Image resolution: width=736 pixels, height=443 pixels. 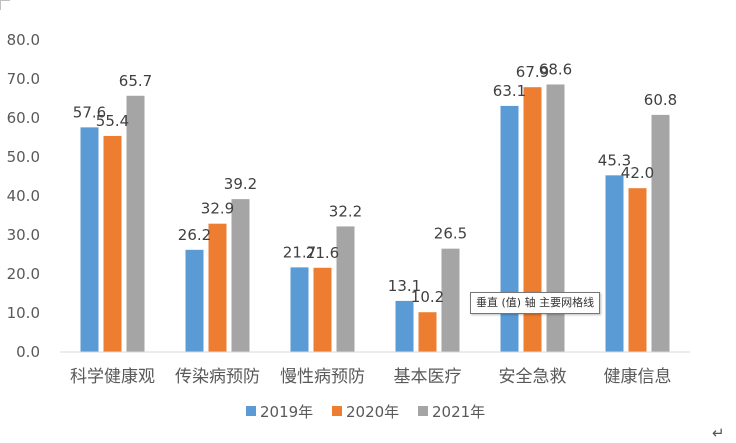 What do you see at coordinates (345, 211) in the screenshot?
I see `data-label: 32.2` at bounding box center [345, 211].